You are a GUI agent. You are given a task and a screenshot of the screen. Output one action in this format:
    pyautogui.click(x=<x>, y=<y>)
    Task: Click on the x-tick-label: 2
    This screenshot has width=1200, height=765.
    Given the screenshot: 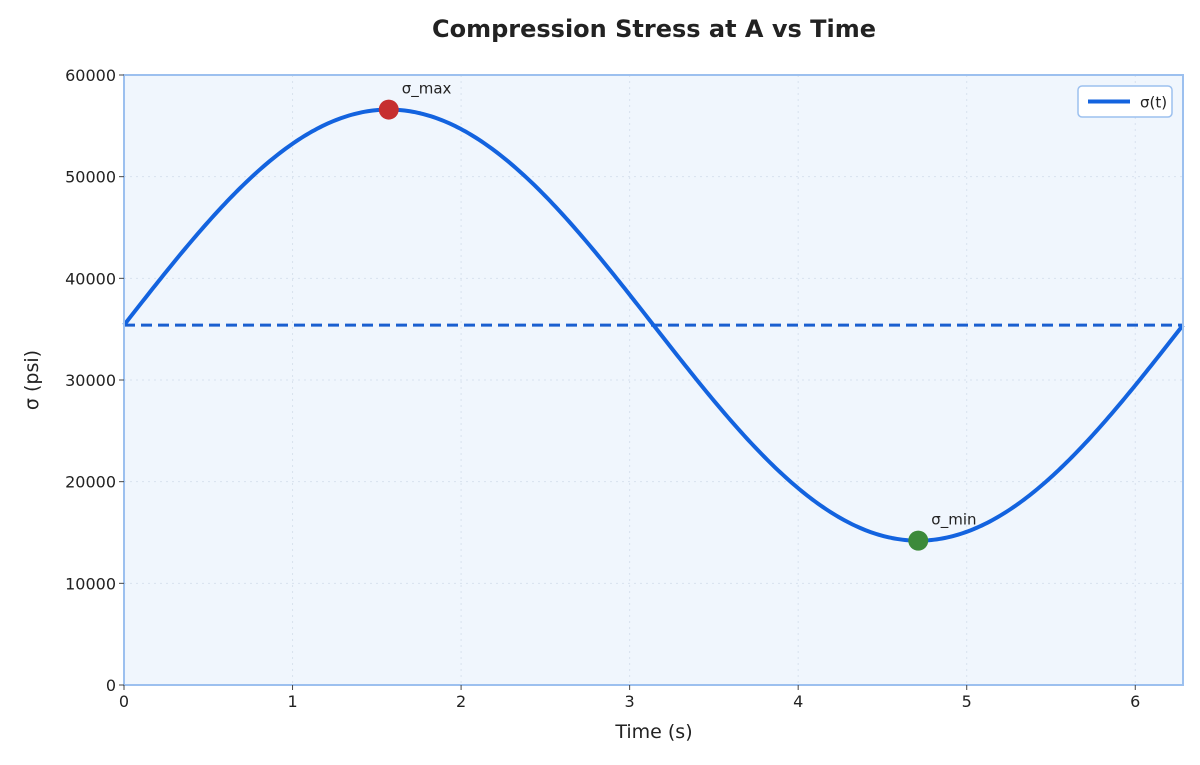 What is the action you would take?
    pyautogui.click(x=461, y=701)
    